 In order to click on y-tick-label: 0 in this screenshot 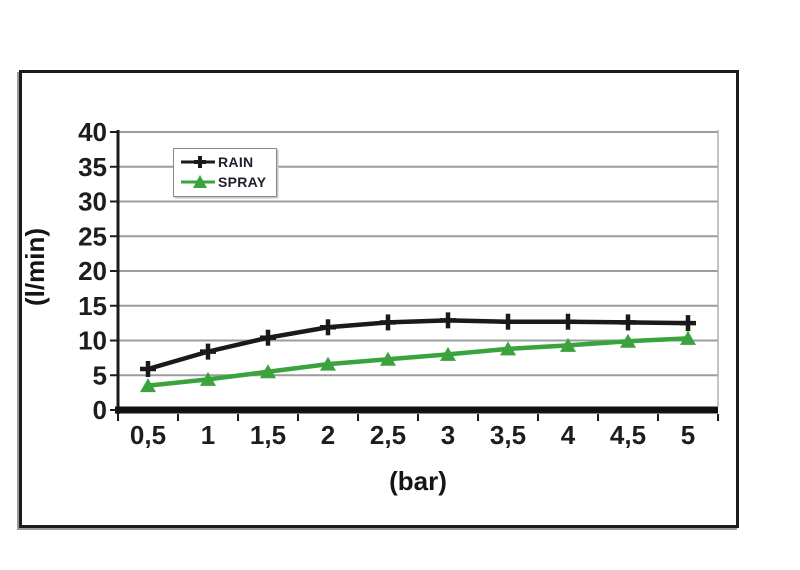, I will do `click(100, 410)`.